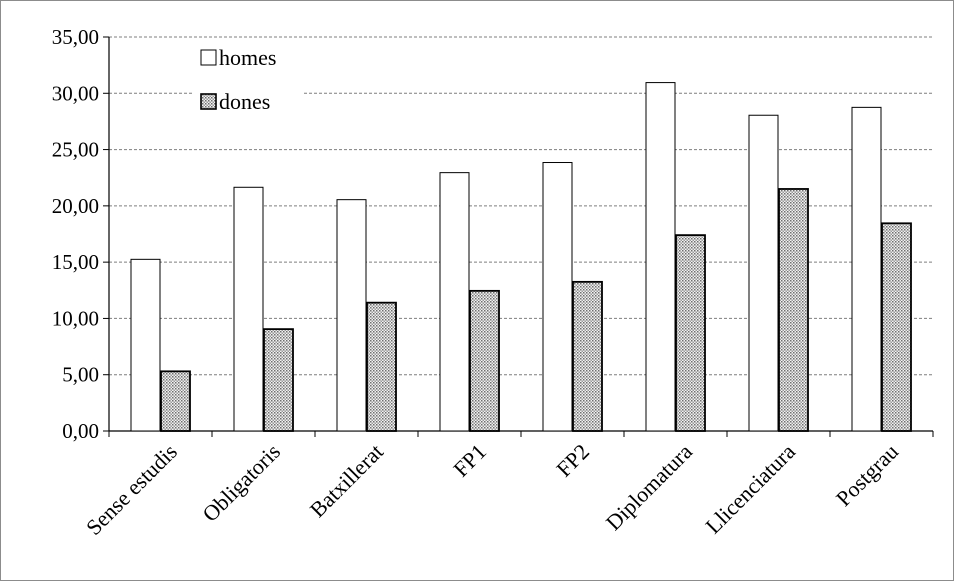 This screenshot has width=954, height=585. What do you see at coordinates (469, 460) in the screenshot?
I see `x-category-label: FP1` at bounding box center [469, 460].